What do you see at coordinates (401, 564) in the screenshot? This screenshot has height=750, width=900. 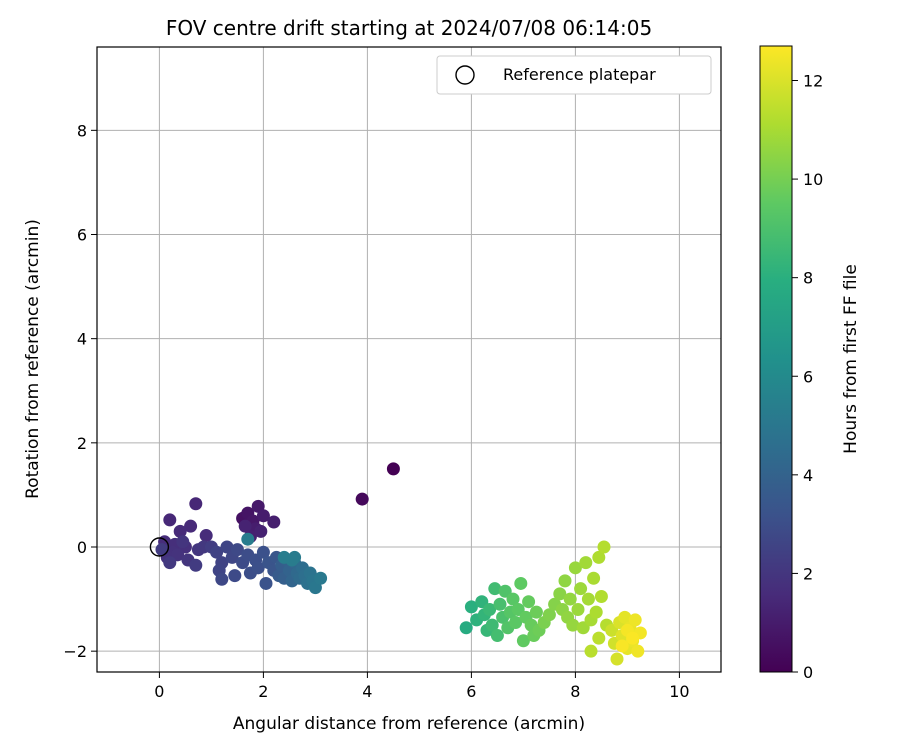 I see `data-points` at bounding box center [401, 564].